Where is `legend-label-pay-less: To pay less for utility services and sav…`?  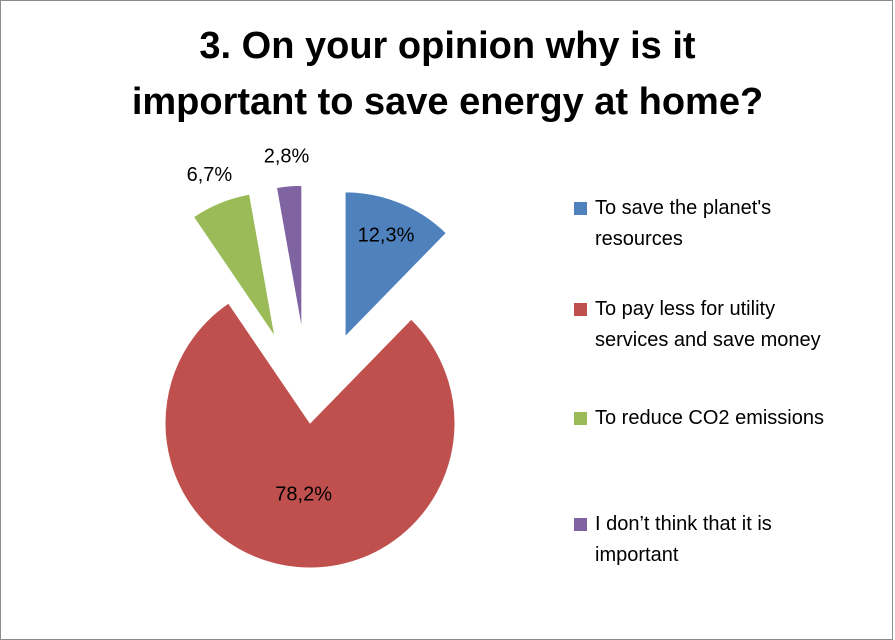
legend-label-pay-less: To pay less for utility services and sav… is located at coordinates (737, 325).